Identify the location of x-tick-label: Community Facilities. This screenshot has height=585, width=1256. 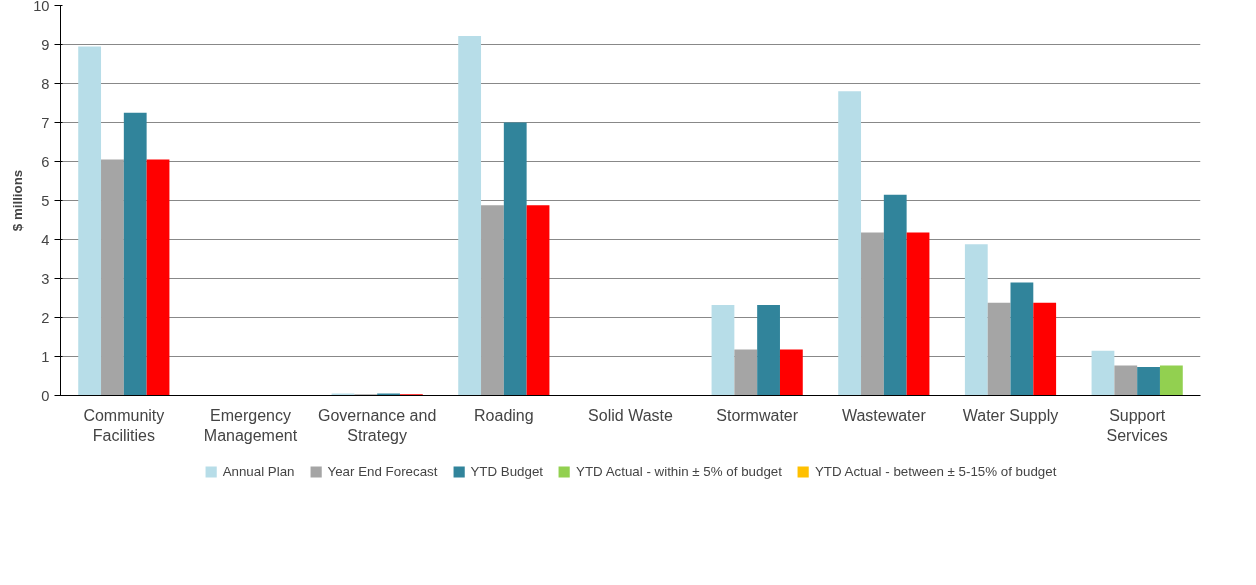
(124, 425).